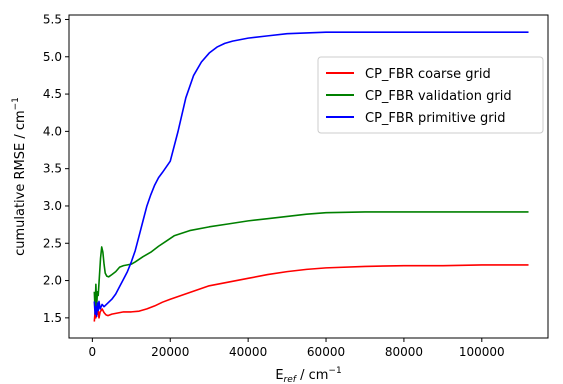  What do you see at coordinates (52, 169) in the screenshot?
I see `y-tick-label: 3.5` at bounding box center [52, 169].